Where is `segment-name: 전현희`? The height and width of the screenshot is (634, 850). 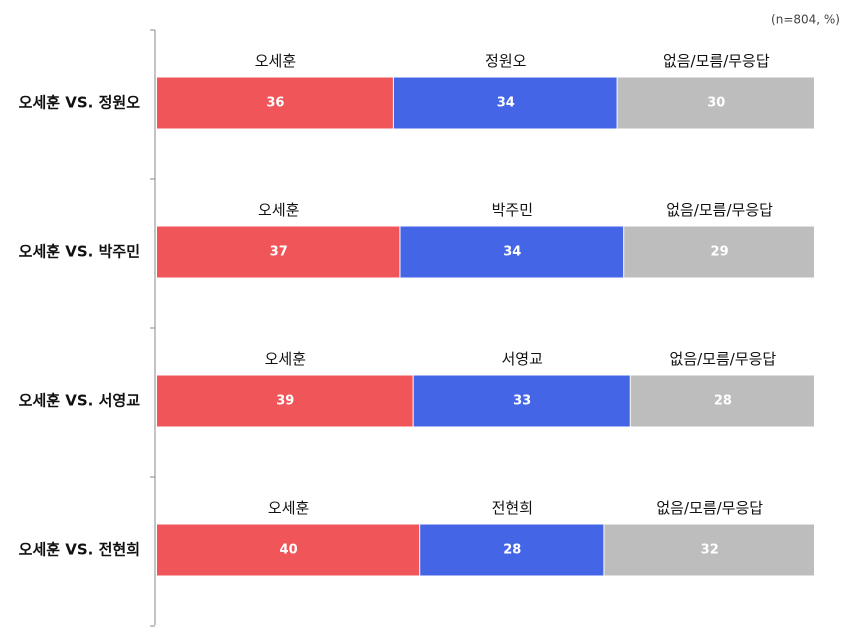 segment-name: 전현희 is located at coordinates (512, 508).